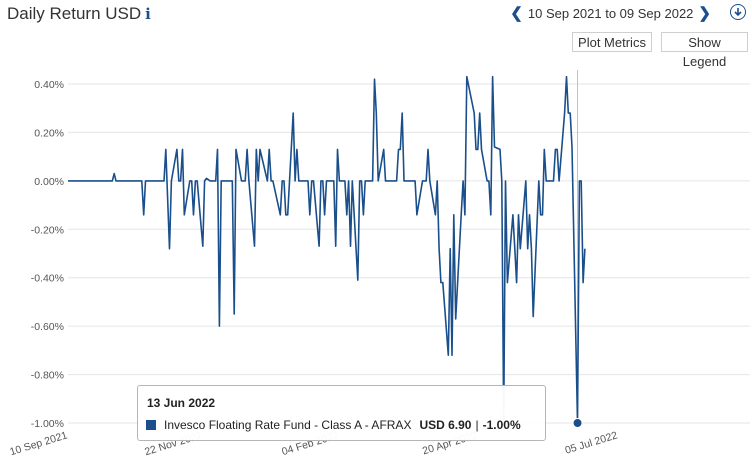  Describe the element at coordinates (516, 13) in the screenshot. I see `chevron-left-icon: ❮` at that location.